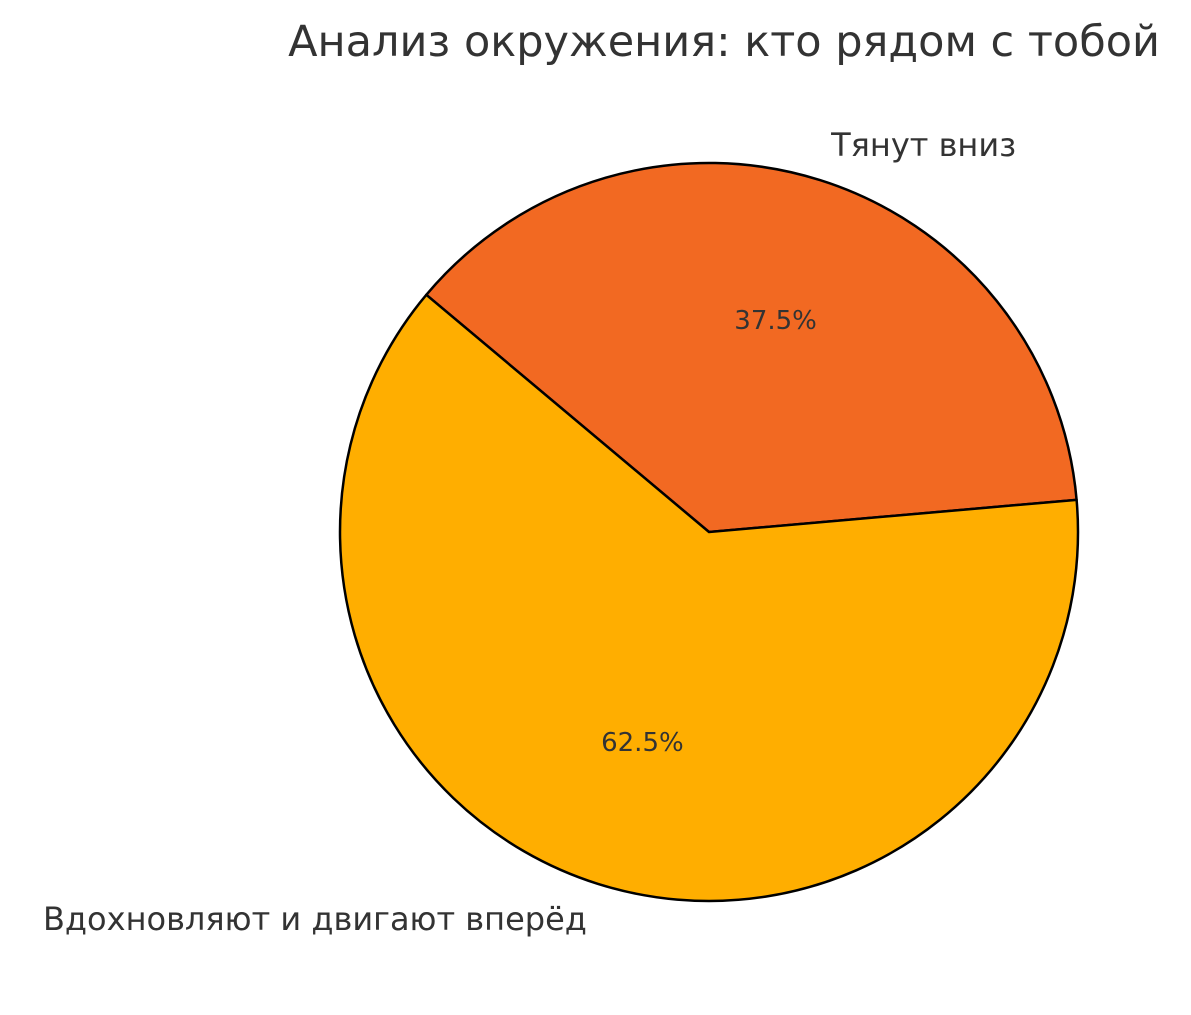 The image size is (1191, 1015). I want to click on slice-label-2: Вдохновляют и двигают вперёд, so click(315, 919).